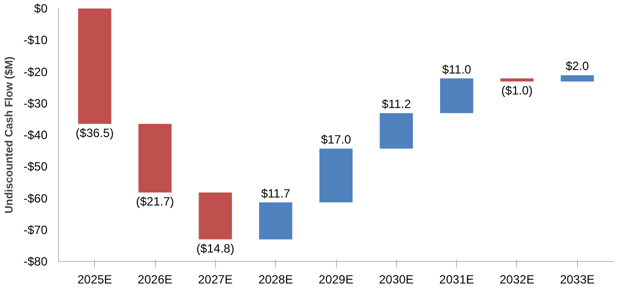  What do you see at coordinates (95, 133) in the screenshot?
I see `data-label: ($36.5)` at bounding box center [95, 133].